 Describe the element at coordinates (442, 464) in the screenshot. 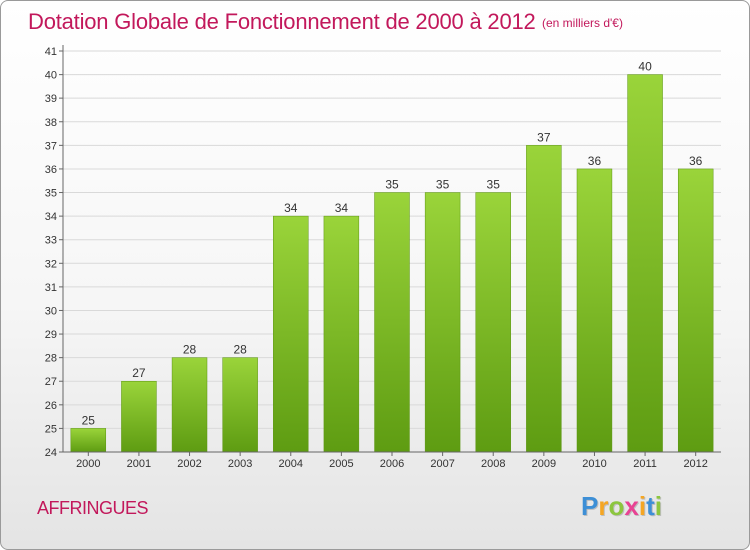

I see `x-tick-label: 2007` at that location.